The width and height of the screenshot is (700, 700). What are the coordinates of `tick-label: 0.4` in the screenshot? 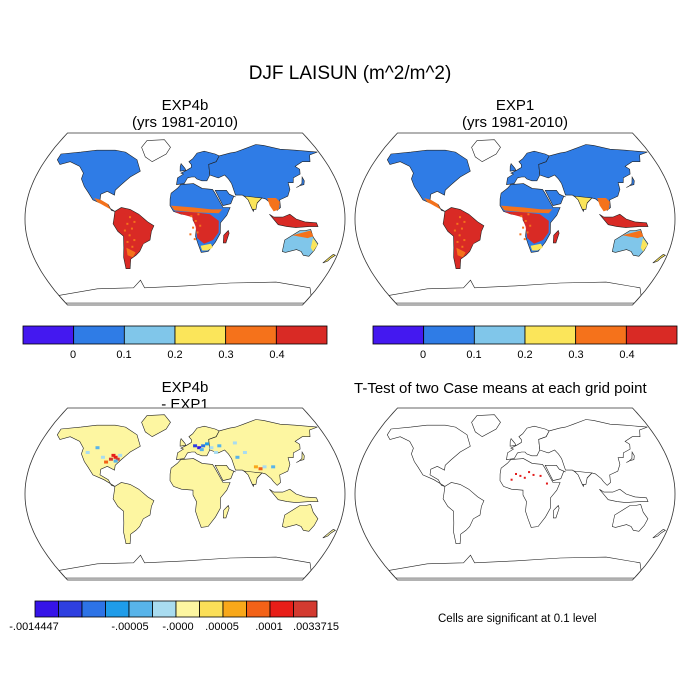 It's located at (277, 355).